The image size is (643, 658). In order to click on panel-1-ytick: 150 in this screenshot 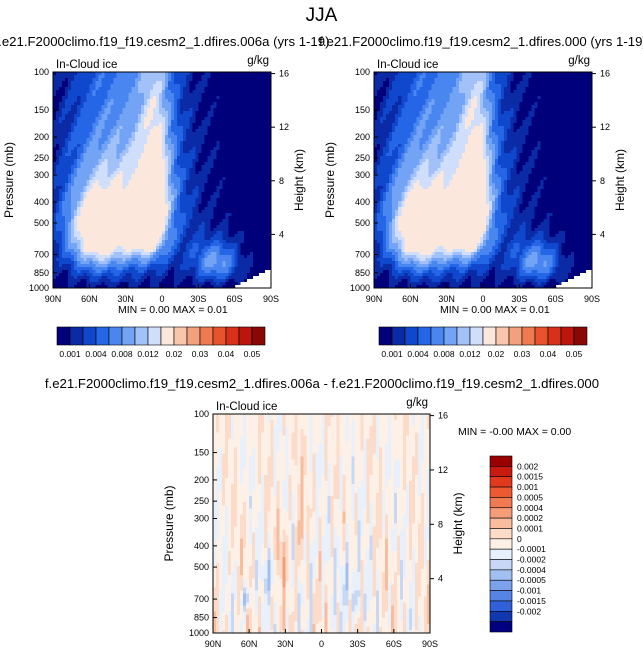, I will do `click(41, 110)`.